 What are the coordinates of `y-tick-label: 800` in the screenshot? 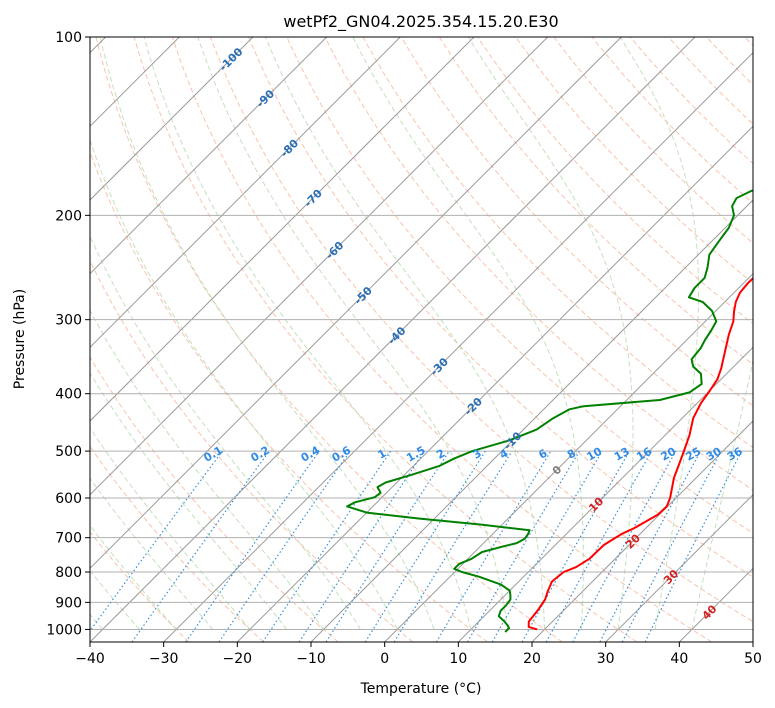 It's located at (68, 573).